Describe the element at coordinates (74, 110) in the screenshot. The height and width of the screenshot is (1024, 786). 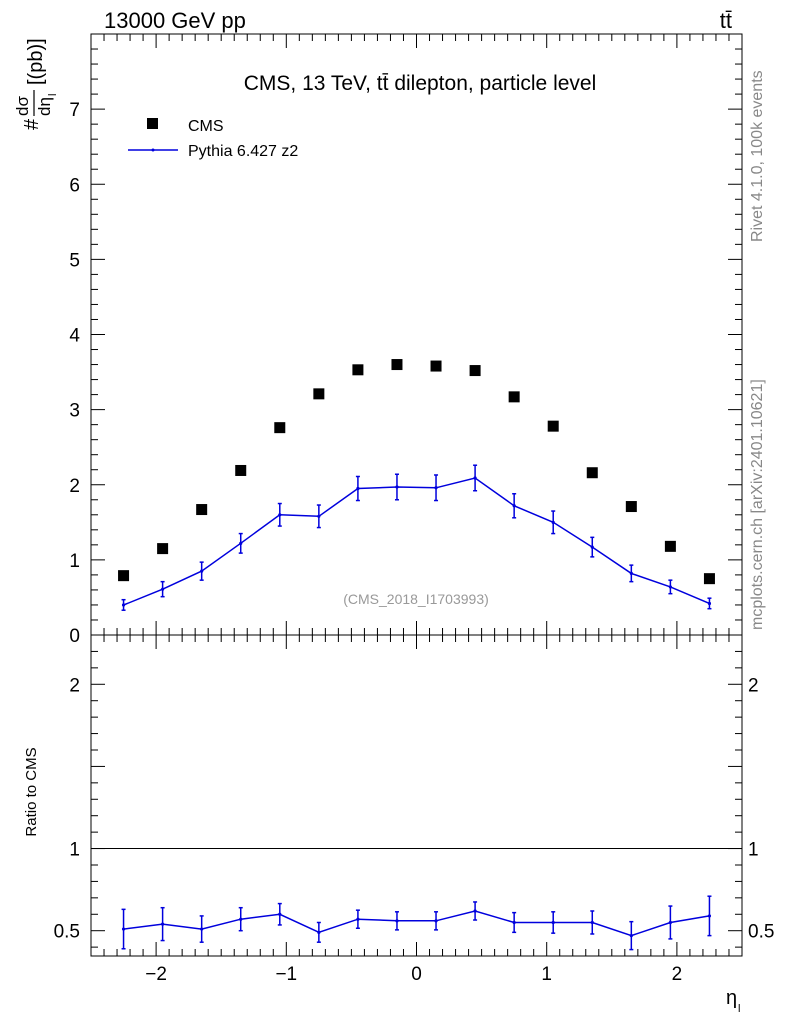
I see `y-tick-label: 7` at that location.